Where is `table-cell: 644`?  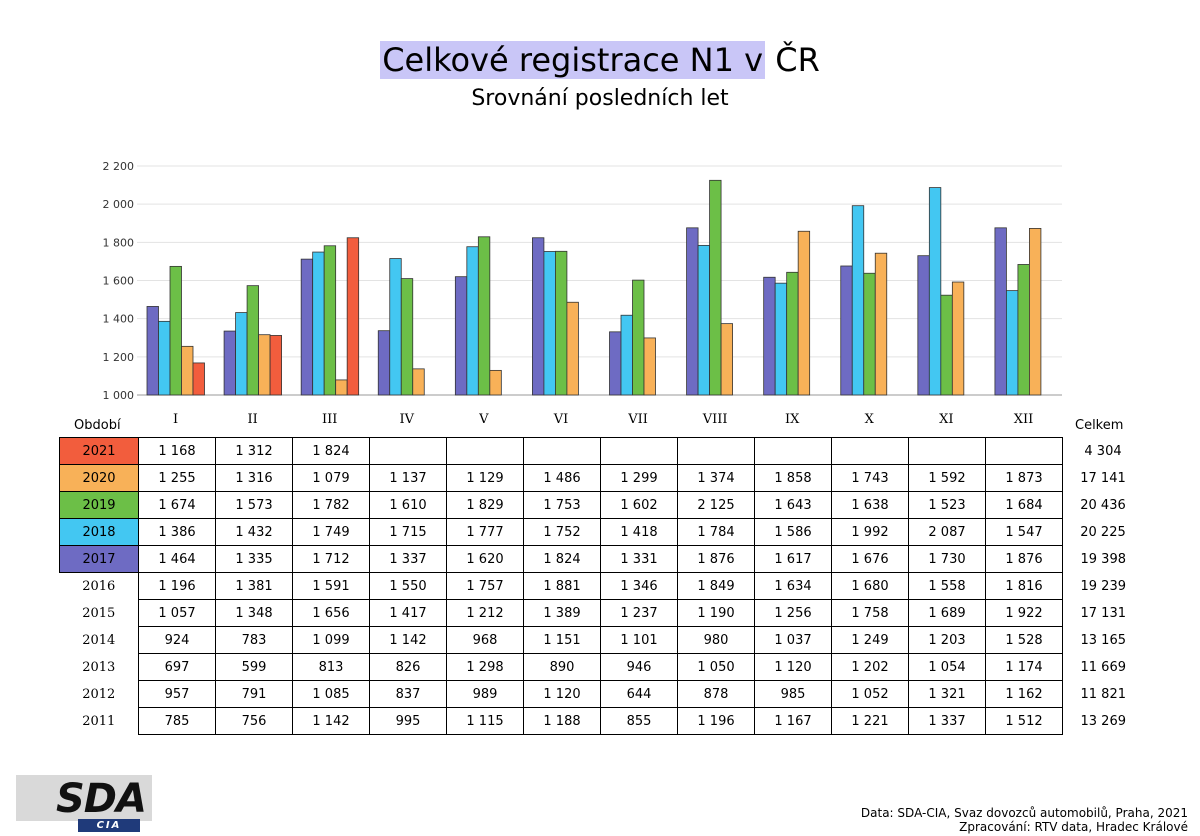
table-cell: 644 is located at coordinates (639, 694).